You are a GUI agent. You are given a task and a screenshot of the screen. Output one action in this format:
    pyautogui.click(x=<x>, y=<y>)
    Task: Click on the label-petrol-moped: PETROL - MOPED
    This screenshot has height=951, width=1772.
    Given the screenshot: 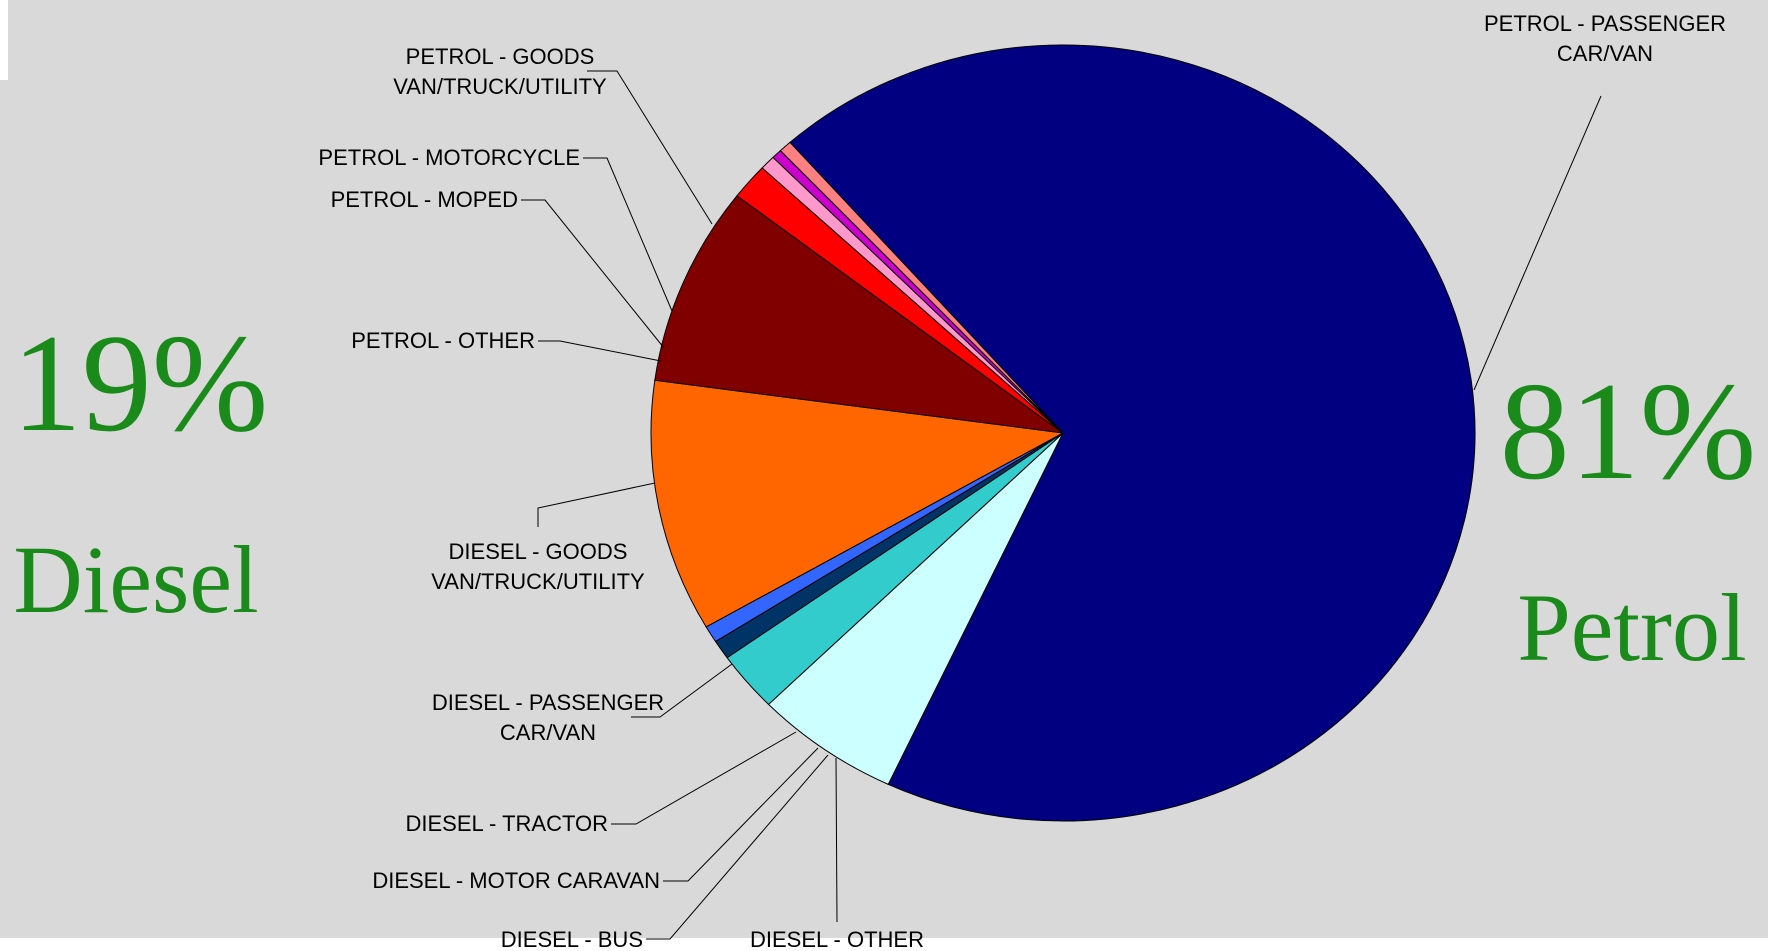 What is the action you would take?
    pyautogui.click(x=424, y=199)
    